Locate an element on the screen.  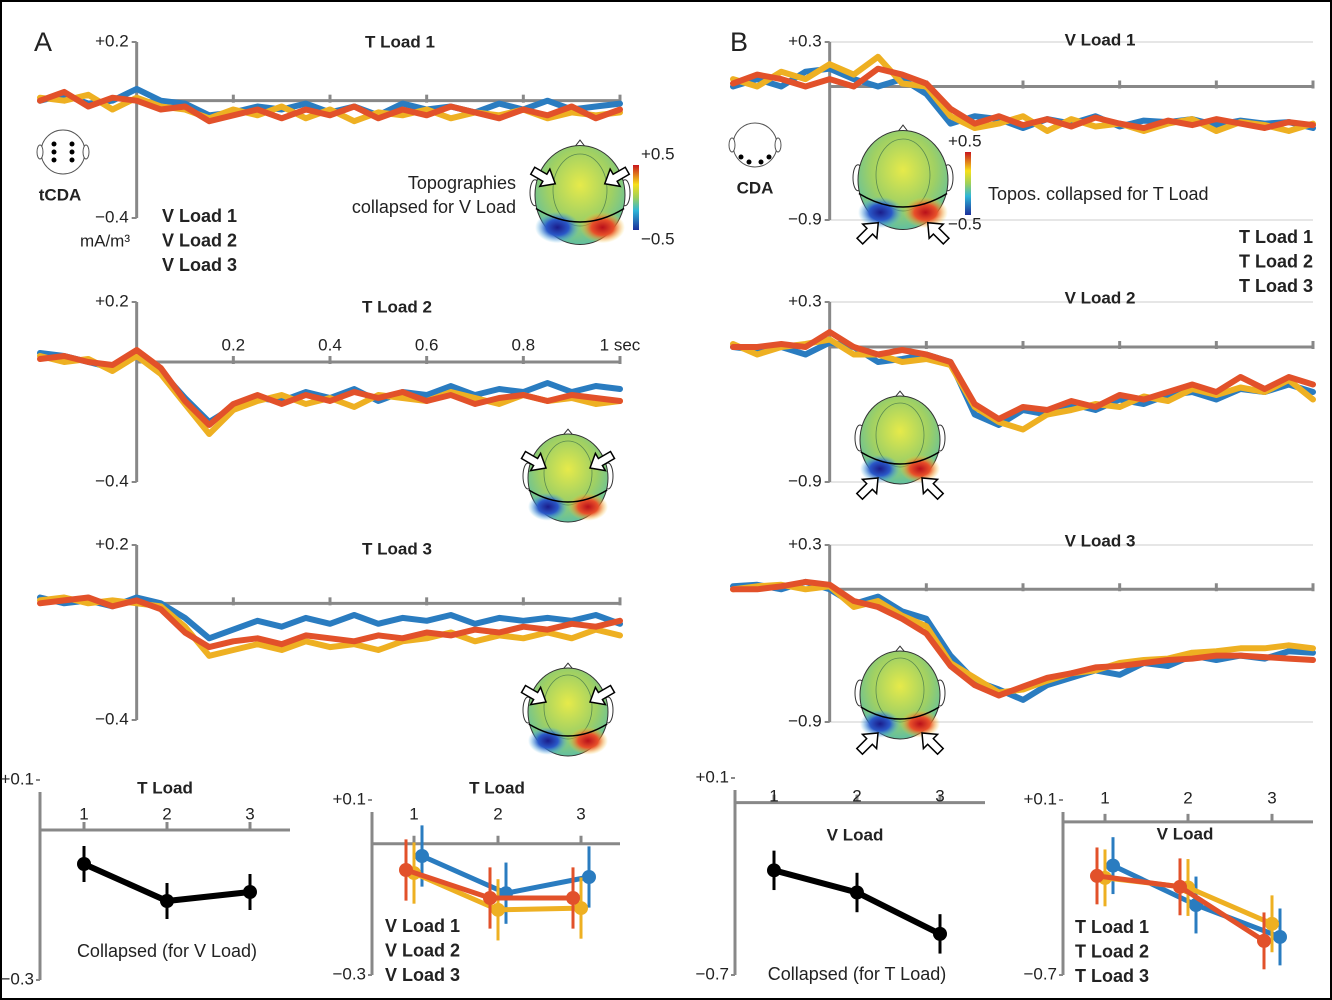
legend-entry: V Load 2 is located at coordinates (199, 240).